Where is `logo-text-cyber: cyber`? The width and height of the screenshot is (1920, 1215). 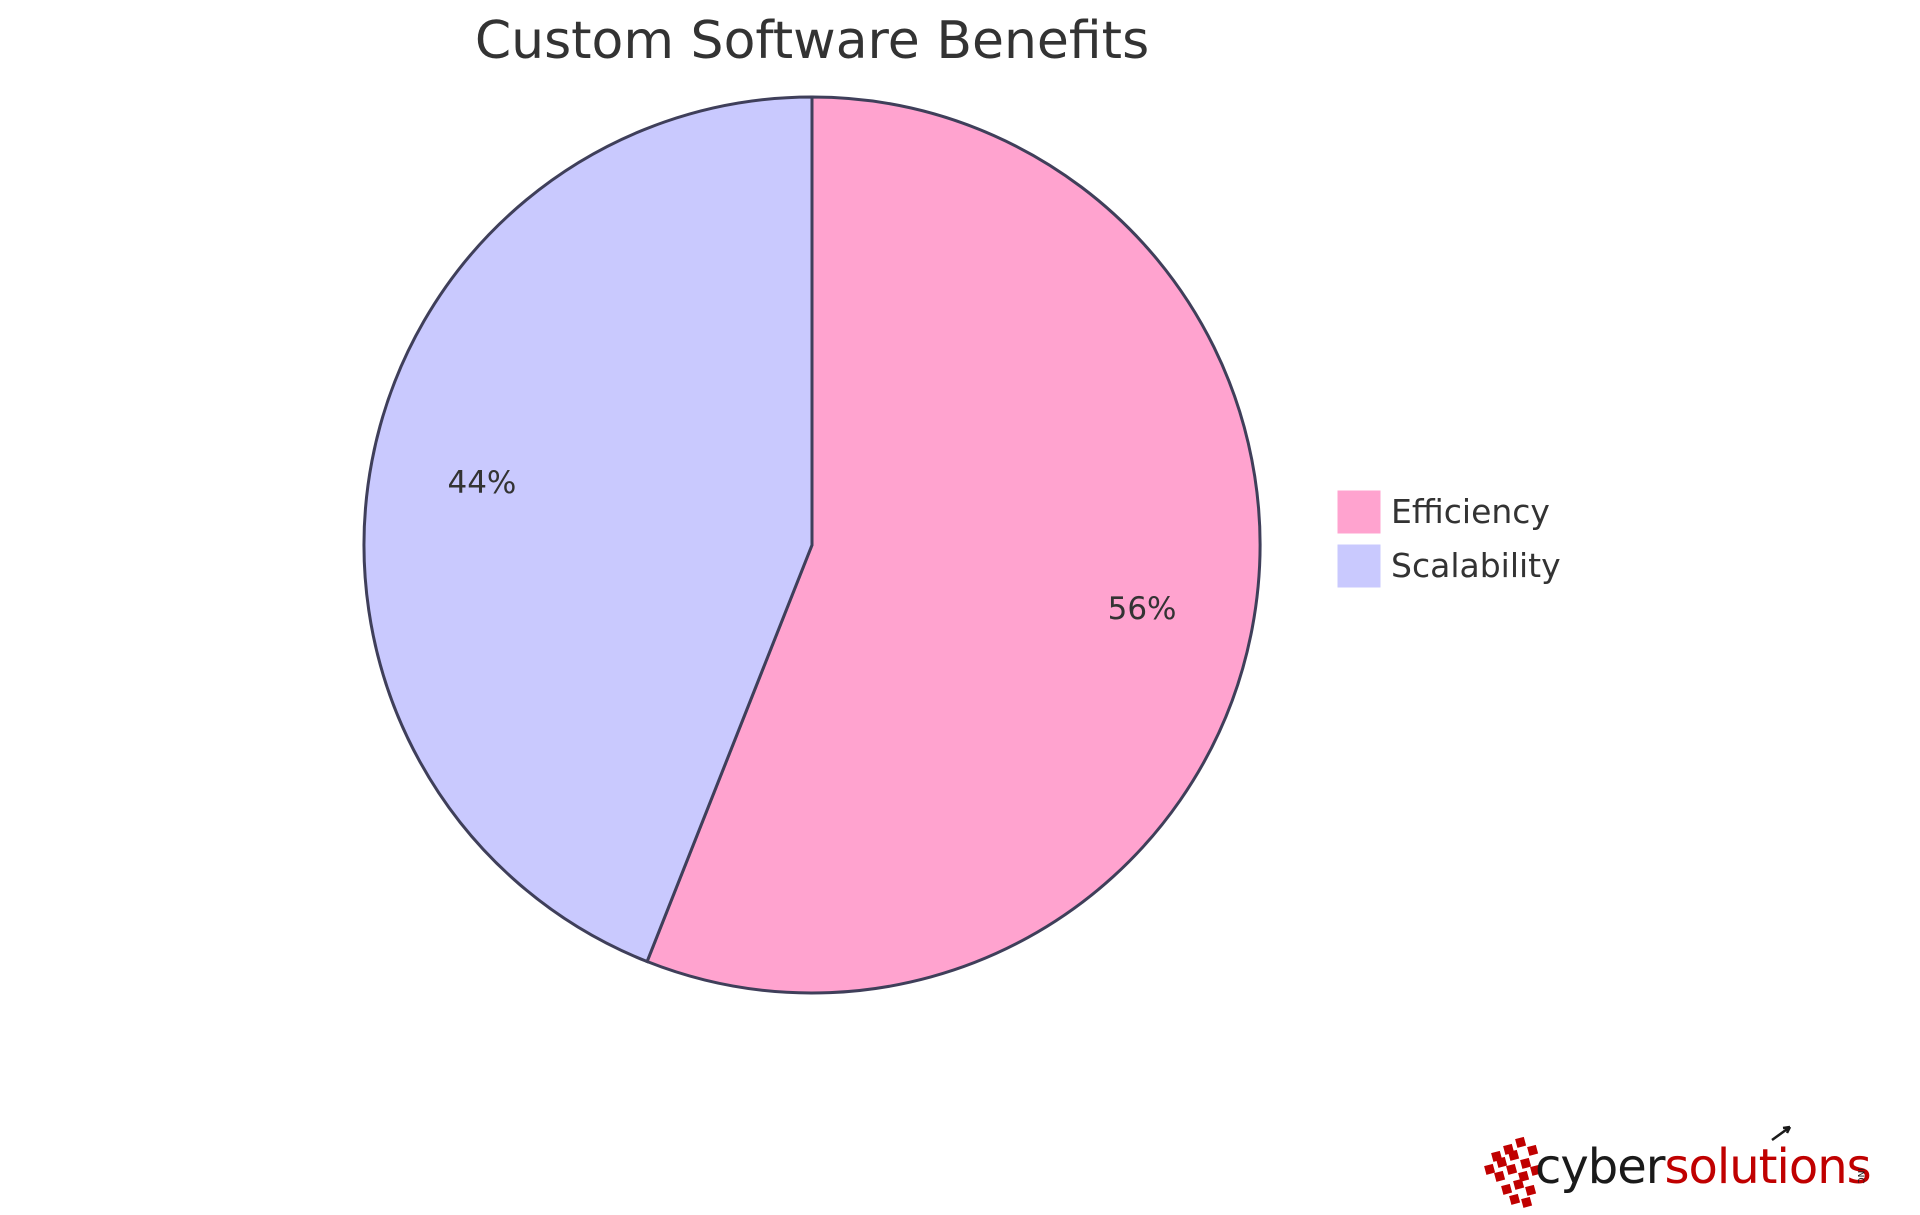
logo-text-cyber: cyber is located at coordinates (1600, 1167).